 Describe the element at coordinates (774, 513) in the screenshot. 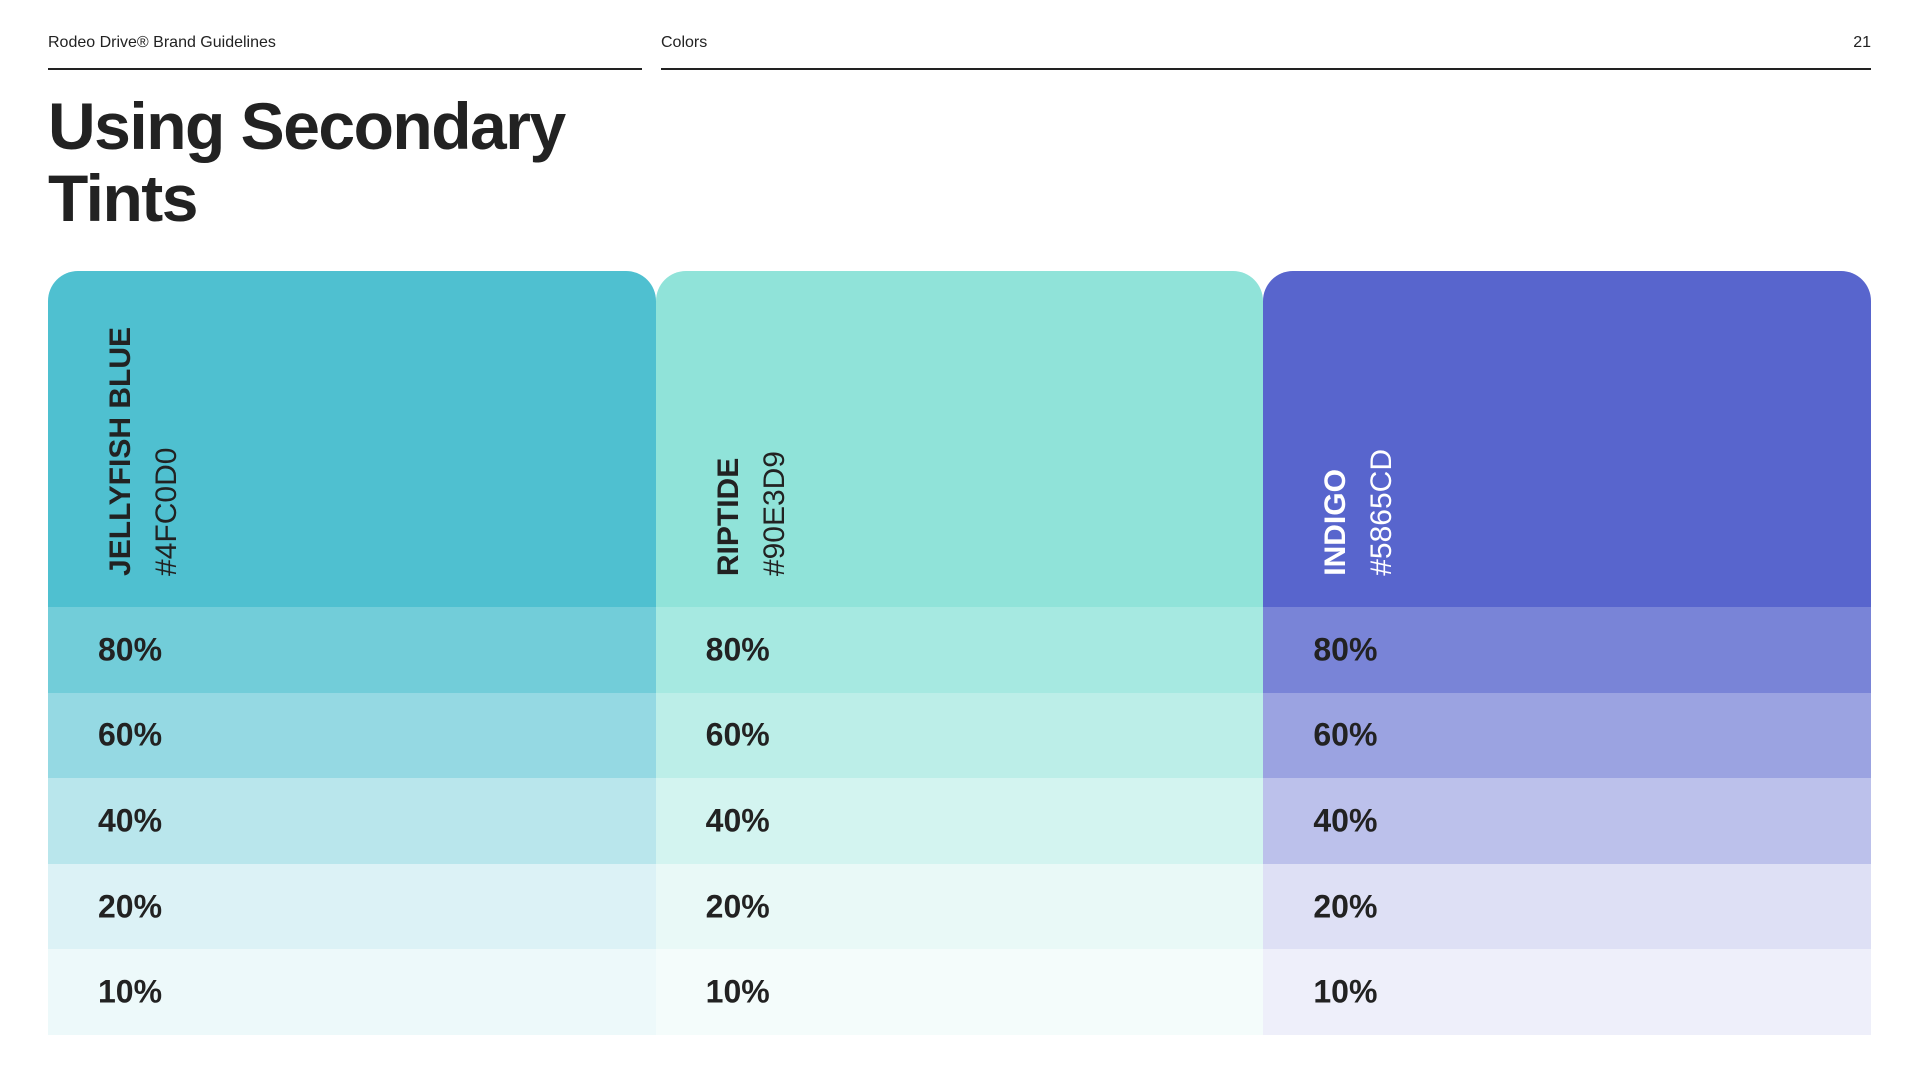

I see `color-hex: #90E3D9` at that location.